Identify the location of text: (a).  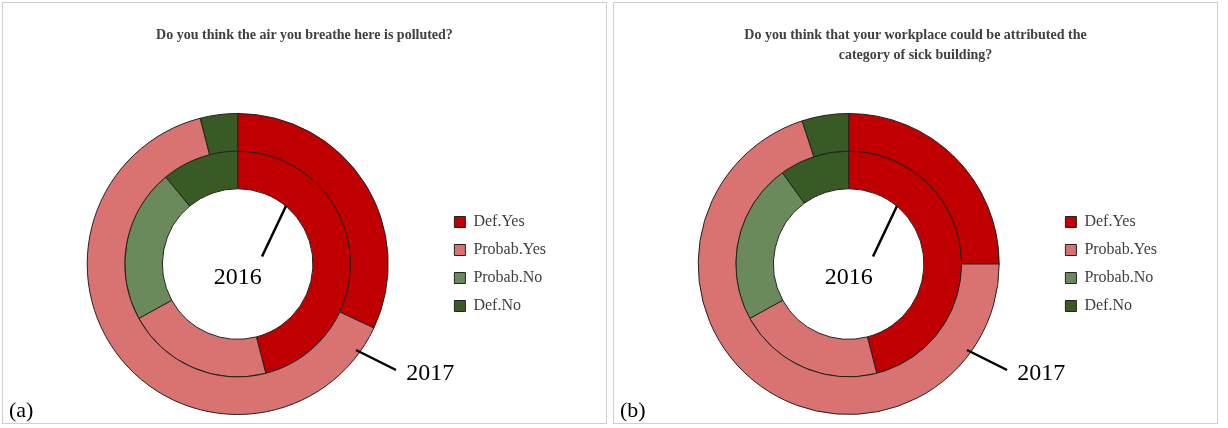
(21, 410).